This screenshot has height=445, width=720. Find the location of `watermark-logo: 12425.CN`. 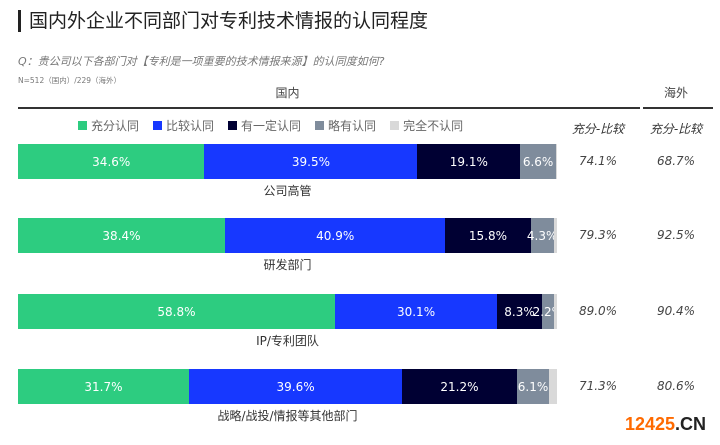

watermark-logo: 12425.CN is located at coordinates (665, 424).